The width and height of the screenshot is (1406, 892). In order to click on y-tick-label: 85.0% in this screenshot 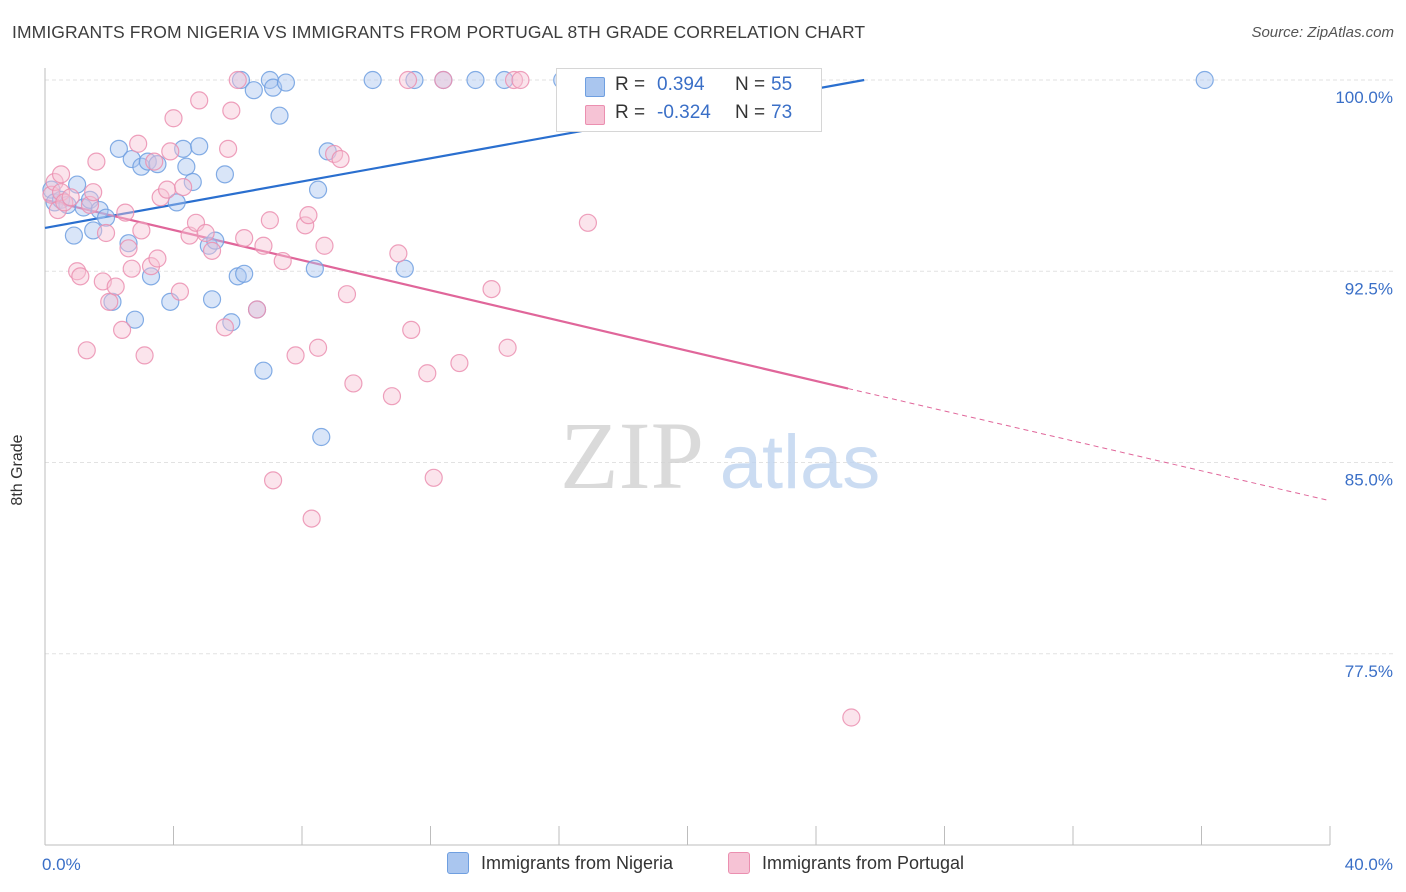, I will do `click(1369, 480)`.